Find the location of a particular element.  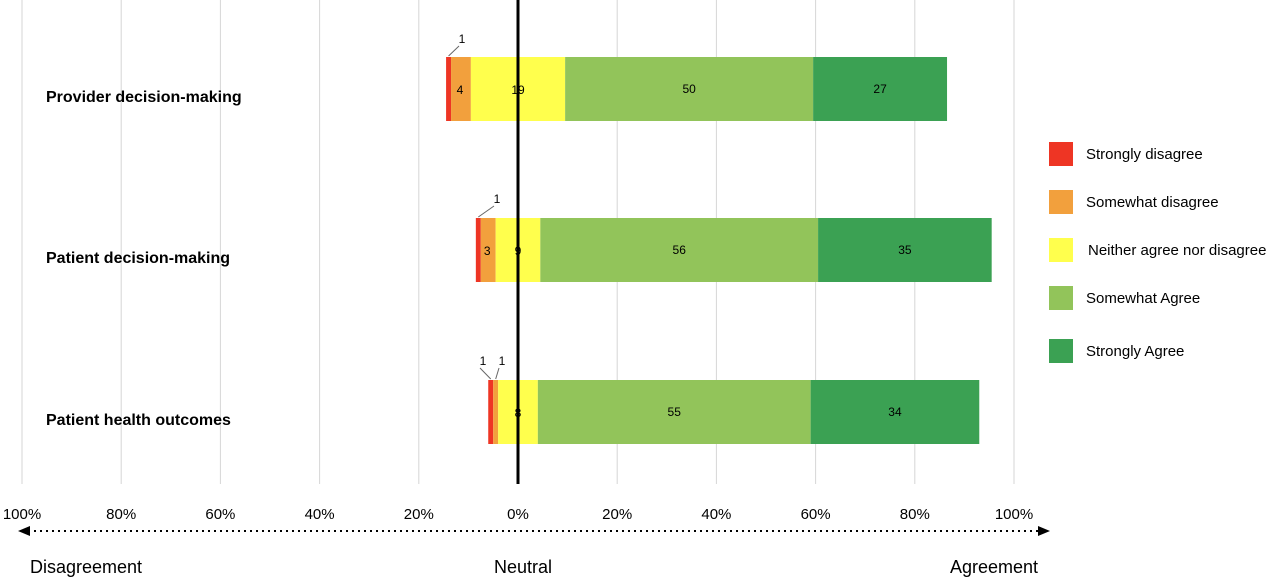

bar-value-label: 50 is located at coordinates (689, 89).